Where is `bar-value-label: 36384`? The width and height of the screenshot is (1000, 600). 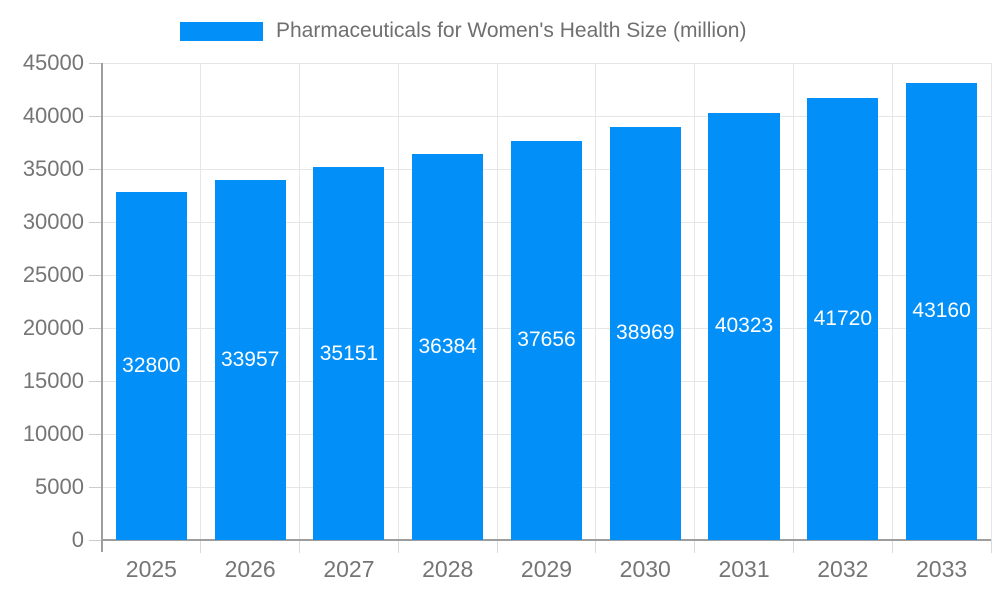 bar-value-label: 36384 is located at coordinates (447, 347).